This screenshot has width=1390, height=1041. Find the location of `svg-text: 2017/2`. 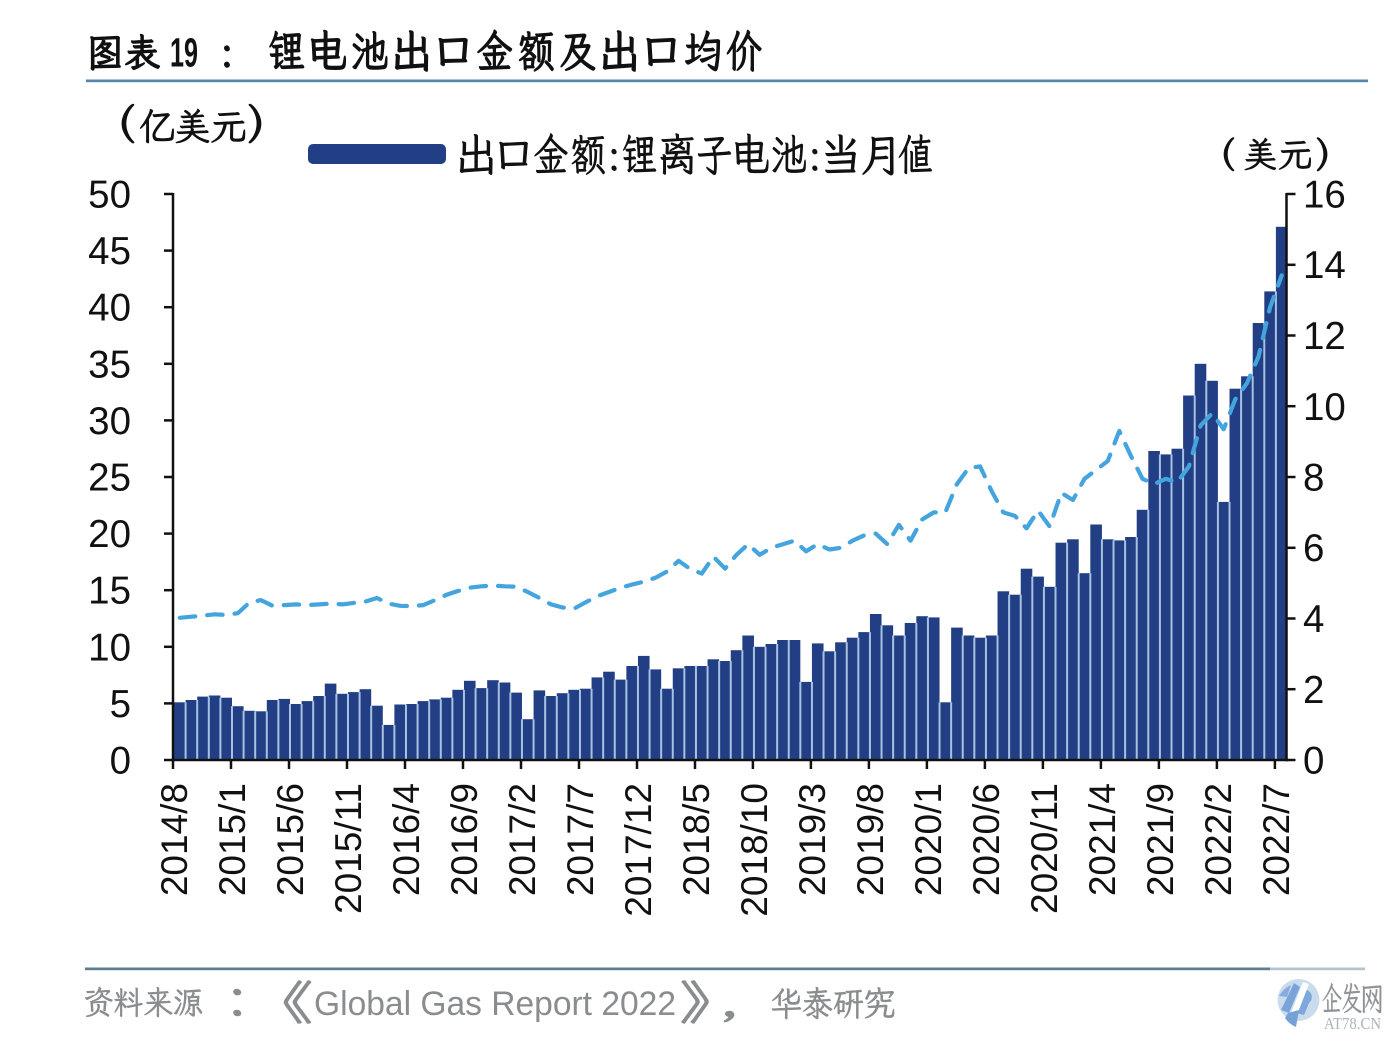

svg-text: 2017/2 is located at coordinates (522, 839).